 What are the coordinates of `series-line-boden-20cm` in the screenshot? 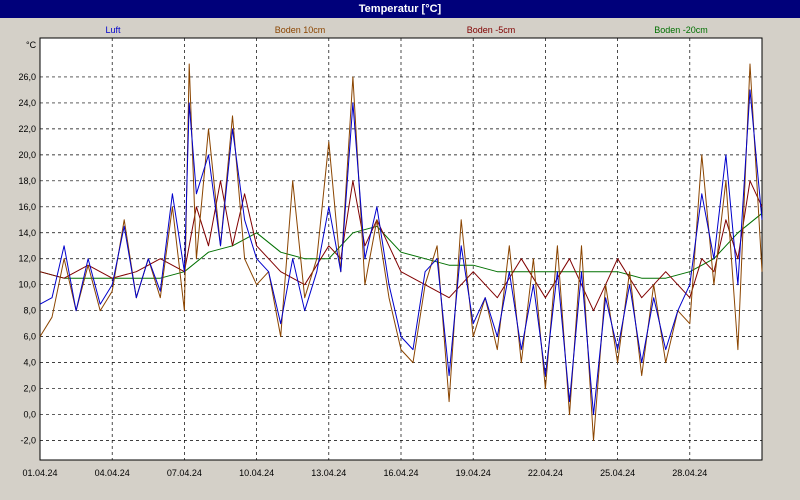 It's located at (401, 245).